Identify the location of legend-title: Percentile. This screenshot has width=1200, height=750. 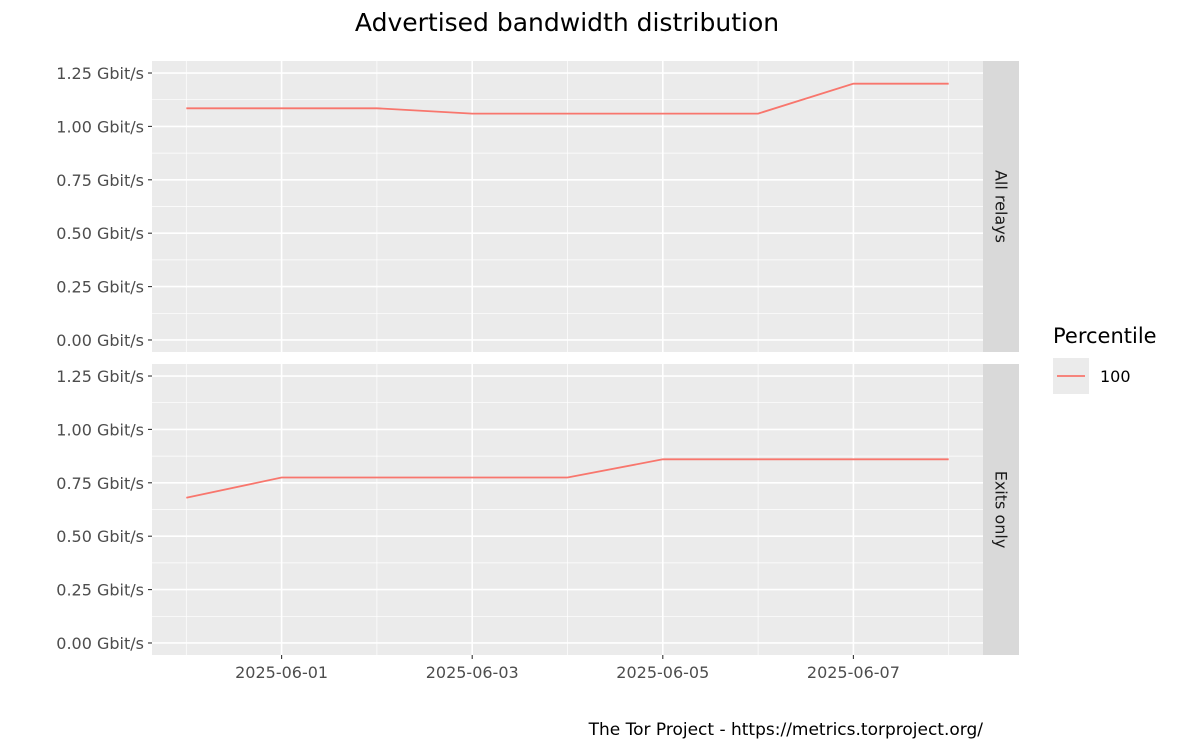
(1105, 336).